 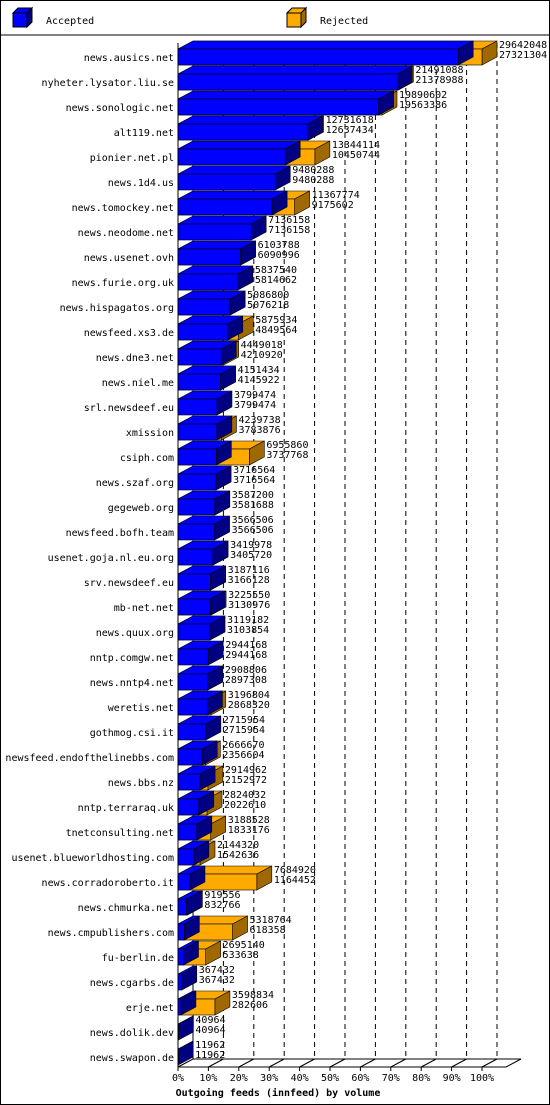 What do you see at coordinates (108, 883) in the screenshot?
I see `category-label: news.corradoroberto.it` at bounding box center [108, 883].